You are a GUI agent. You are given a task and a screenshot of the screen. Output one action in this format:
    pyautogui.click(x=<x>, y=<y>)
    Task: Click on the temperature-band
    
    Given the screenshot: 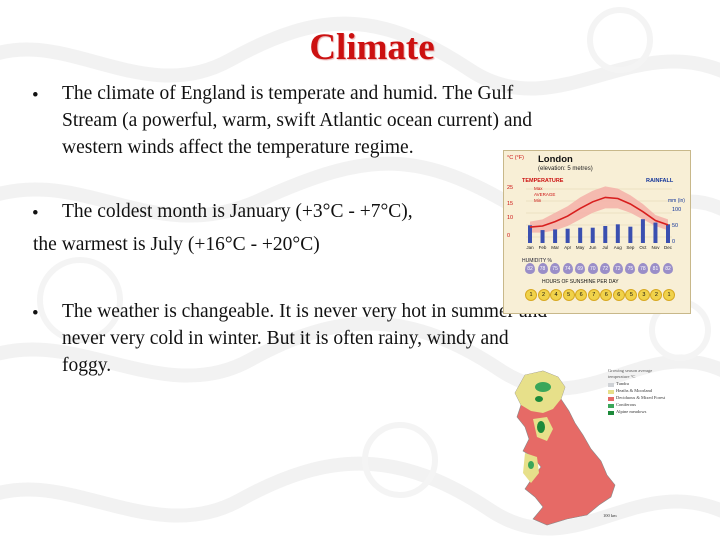 What is the action you would take?
    pyautogui.click(x=599, y=209)
    